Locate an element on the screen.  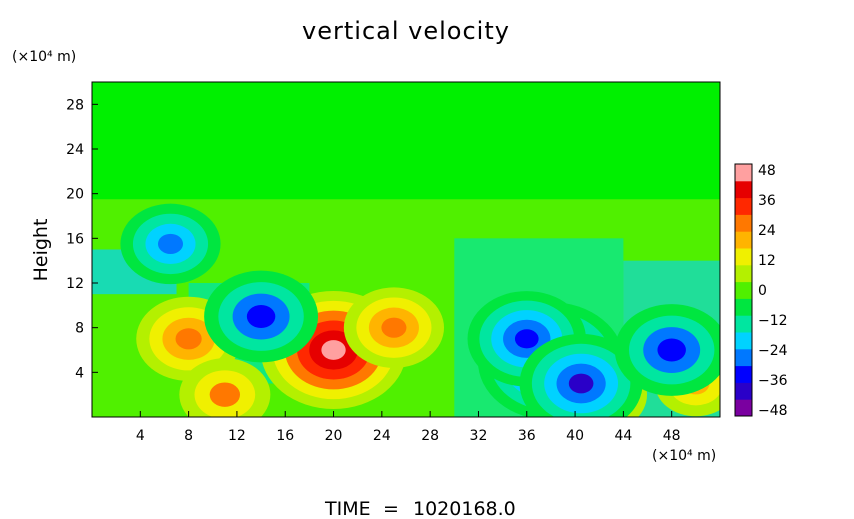
colorbar-tick-label: 0 is located at coordinates (762, 291).